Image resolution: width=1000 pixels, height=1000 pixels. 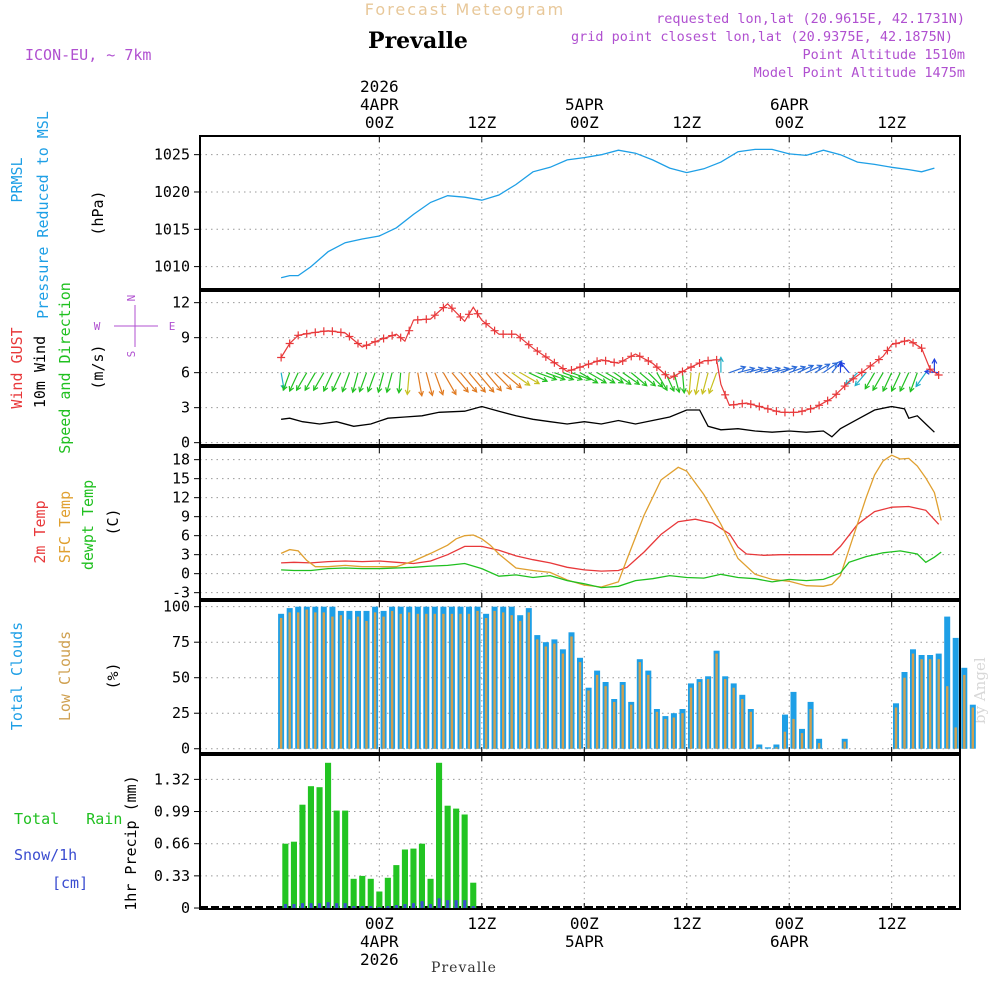 I want to click on chart-subtitle: Forecast Meteogram, so click(x=465, y=9).